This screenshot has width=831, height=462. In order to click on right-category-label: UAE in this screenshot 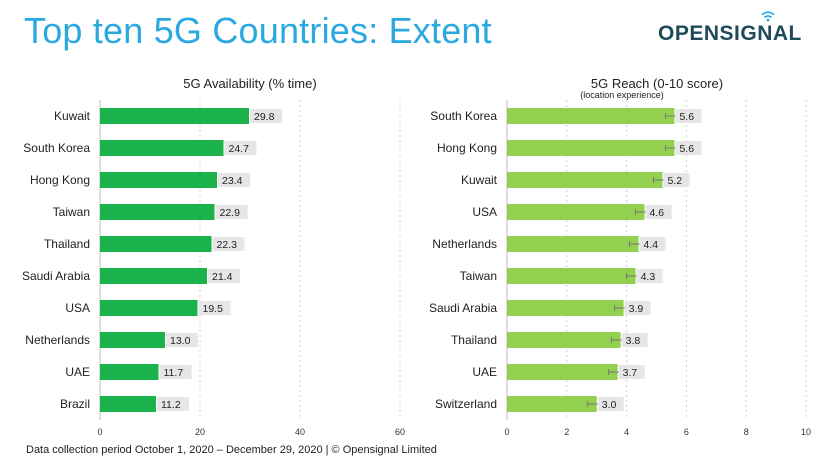, I will do `click(484, 372)`.